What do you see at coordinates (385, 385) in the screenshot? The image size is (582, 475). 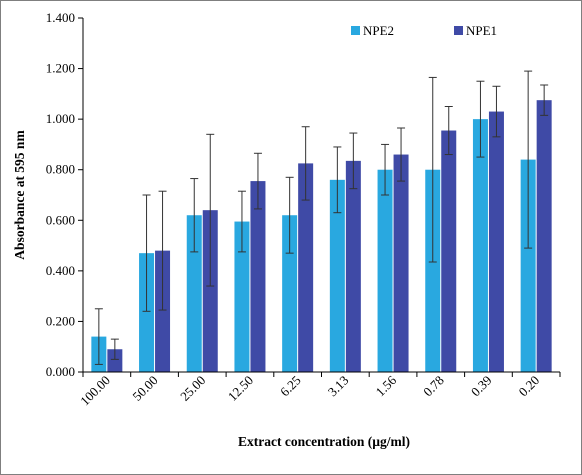 I see `x-tick-label: 1.56` at bounding box center [385, 385].